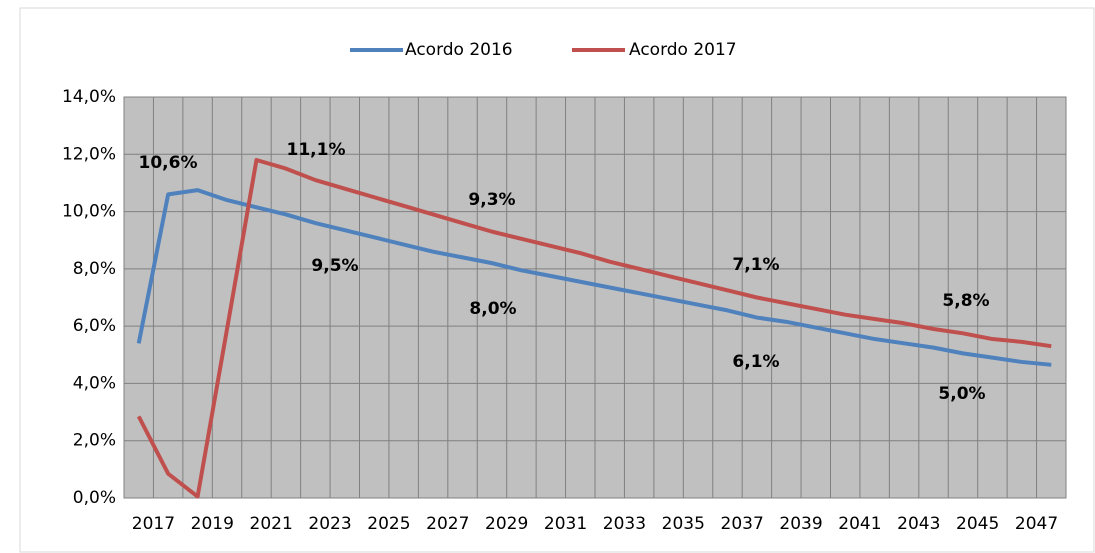 Image resolution: width=1095 pixels, height=553 pixels. What do you see at coordinates (89, 212) in the screenshot?
I see `y-tick-label: 10,0%` at bounding box center [89, 212].